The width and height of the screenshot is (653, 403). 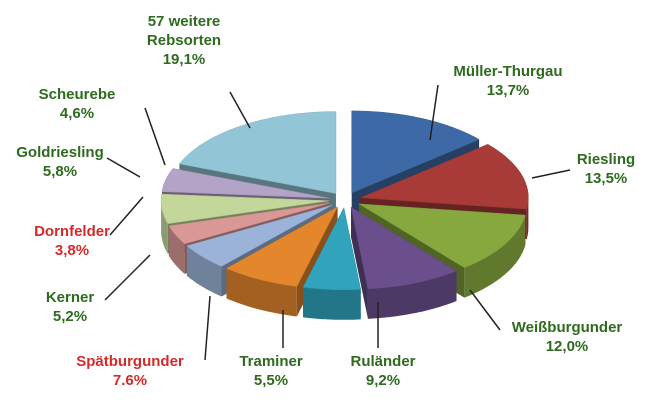 I want to click on category-label: Ruländer, so click(x=383, y=361).